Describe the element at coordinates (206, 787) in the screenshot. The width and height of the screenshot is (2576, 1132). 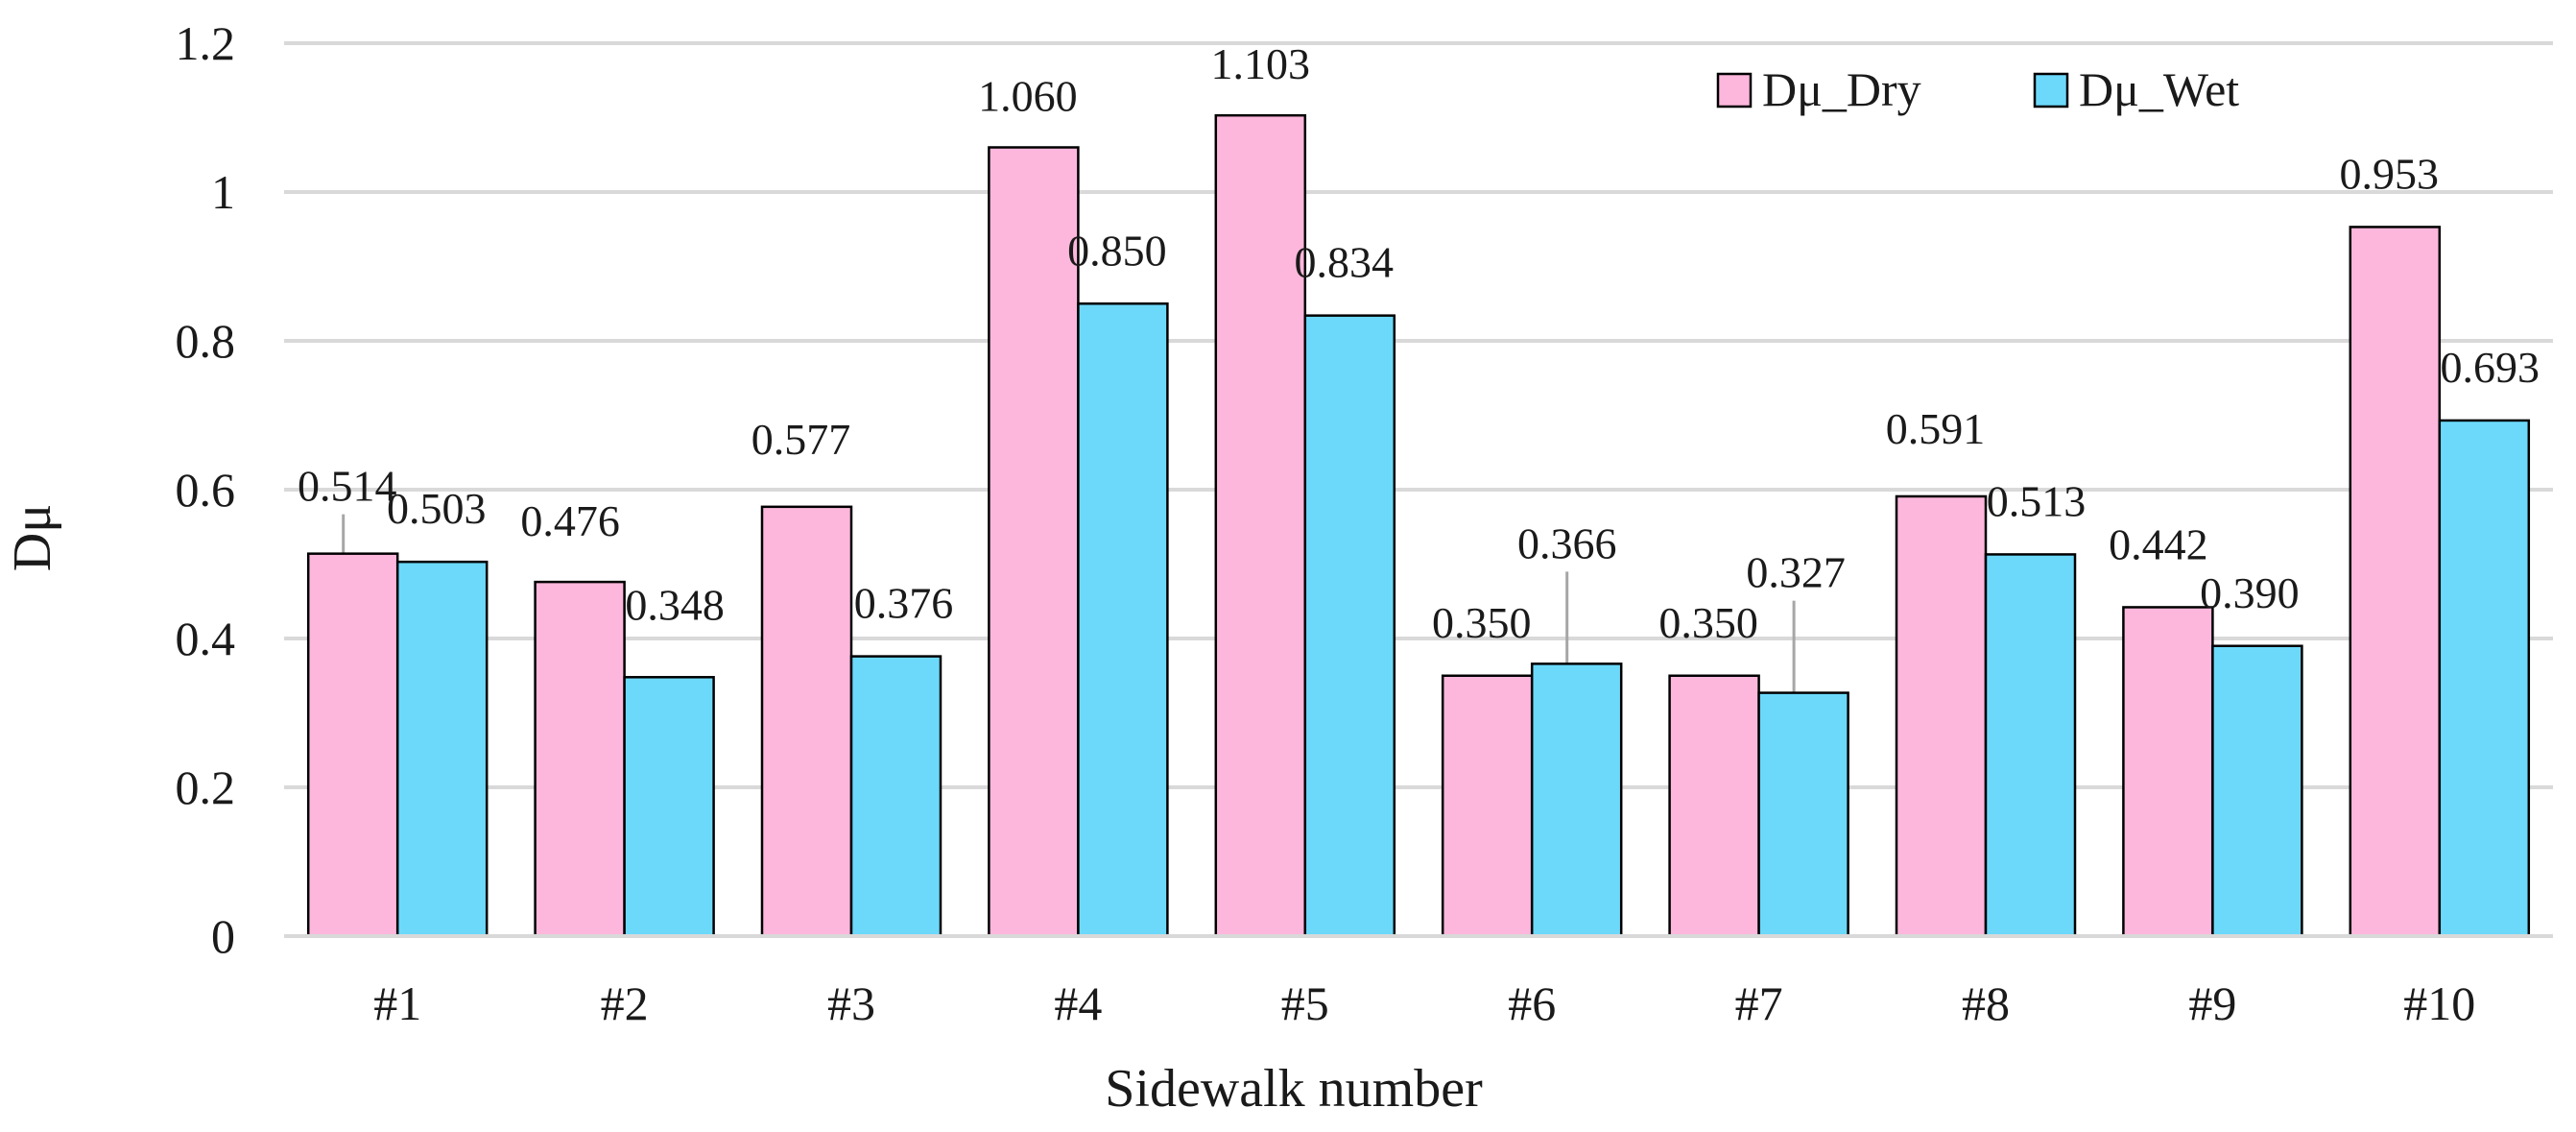
I see `y-tick-label: 0.2` at that location.